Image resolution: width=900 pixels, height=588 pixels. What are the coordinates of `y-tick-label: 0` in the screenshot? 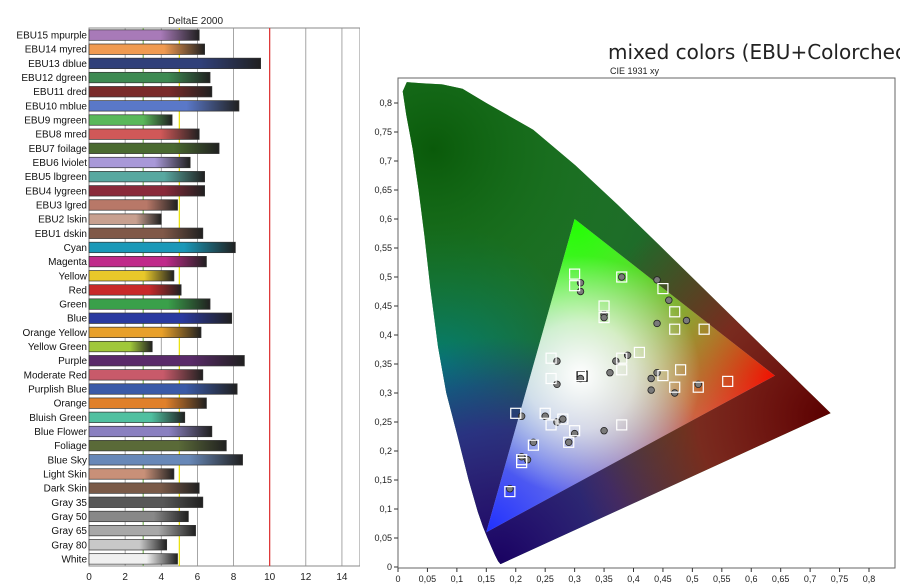 It's located at (389, 567).